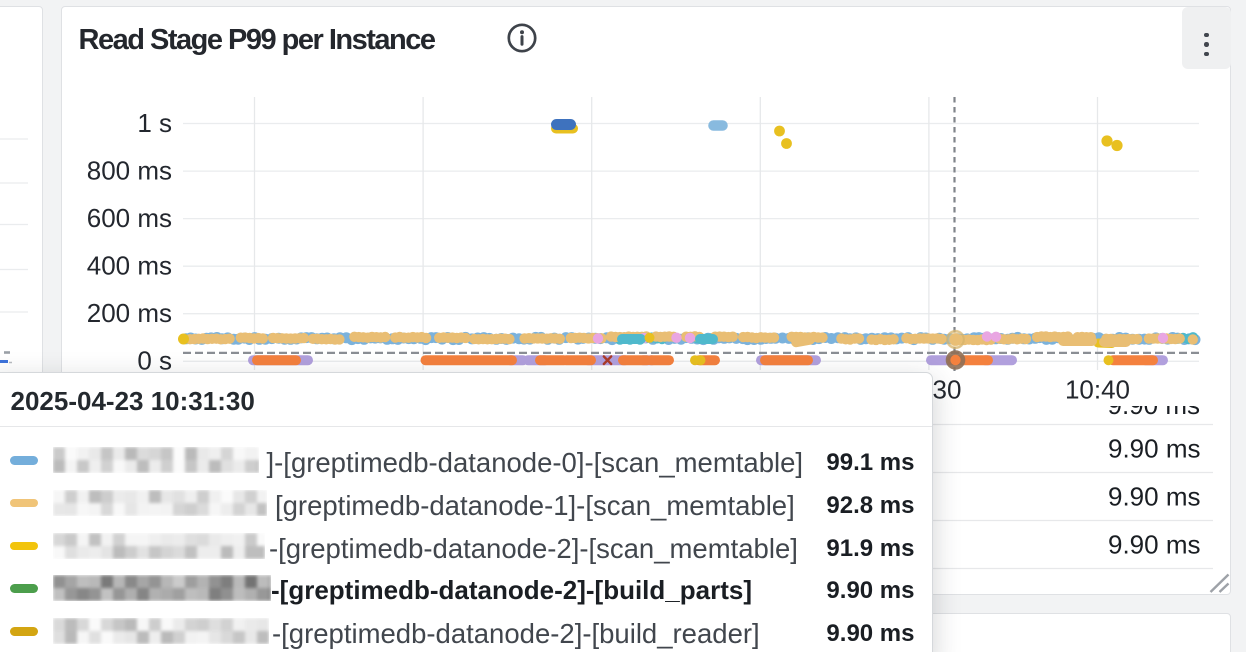 The image size is (1246, 652). What do you see at coordinates (154, 361) in the screenshot?
I see `svg-text: 0 s` at bounding box center [154, 361].